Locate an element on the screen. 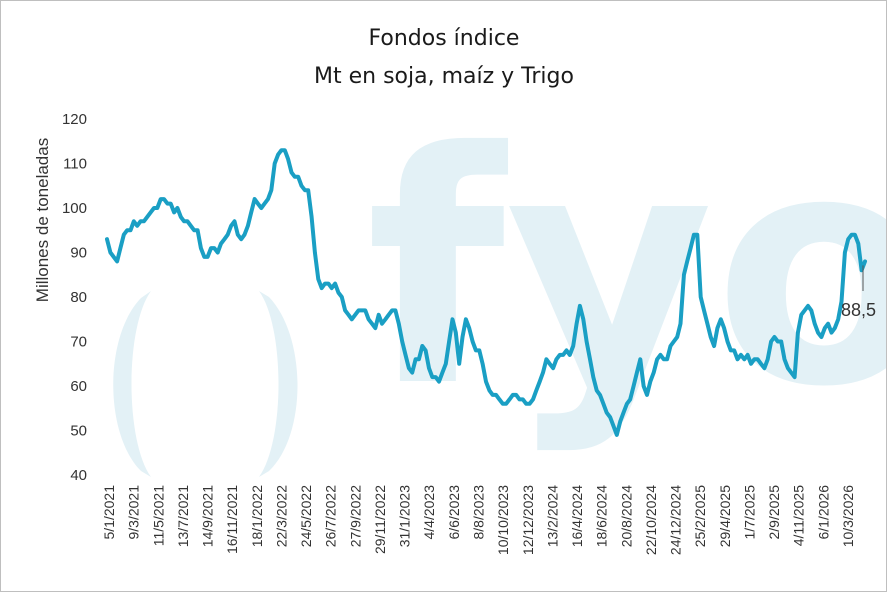 The image size is (887, 592). x-tick-label: 8/8/2023 is located at coordinates (479, 512).